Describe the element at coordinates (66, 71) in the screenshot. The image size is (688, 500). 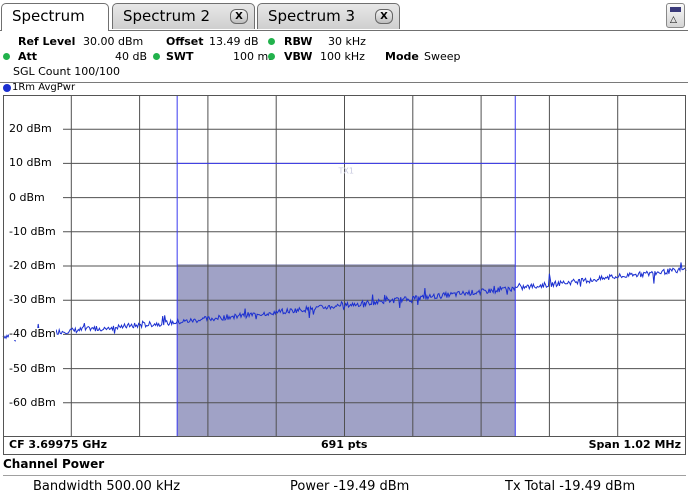
I see `sgl-count: SGL Count 100/100` at that location.